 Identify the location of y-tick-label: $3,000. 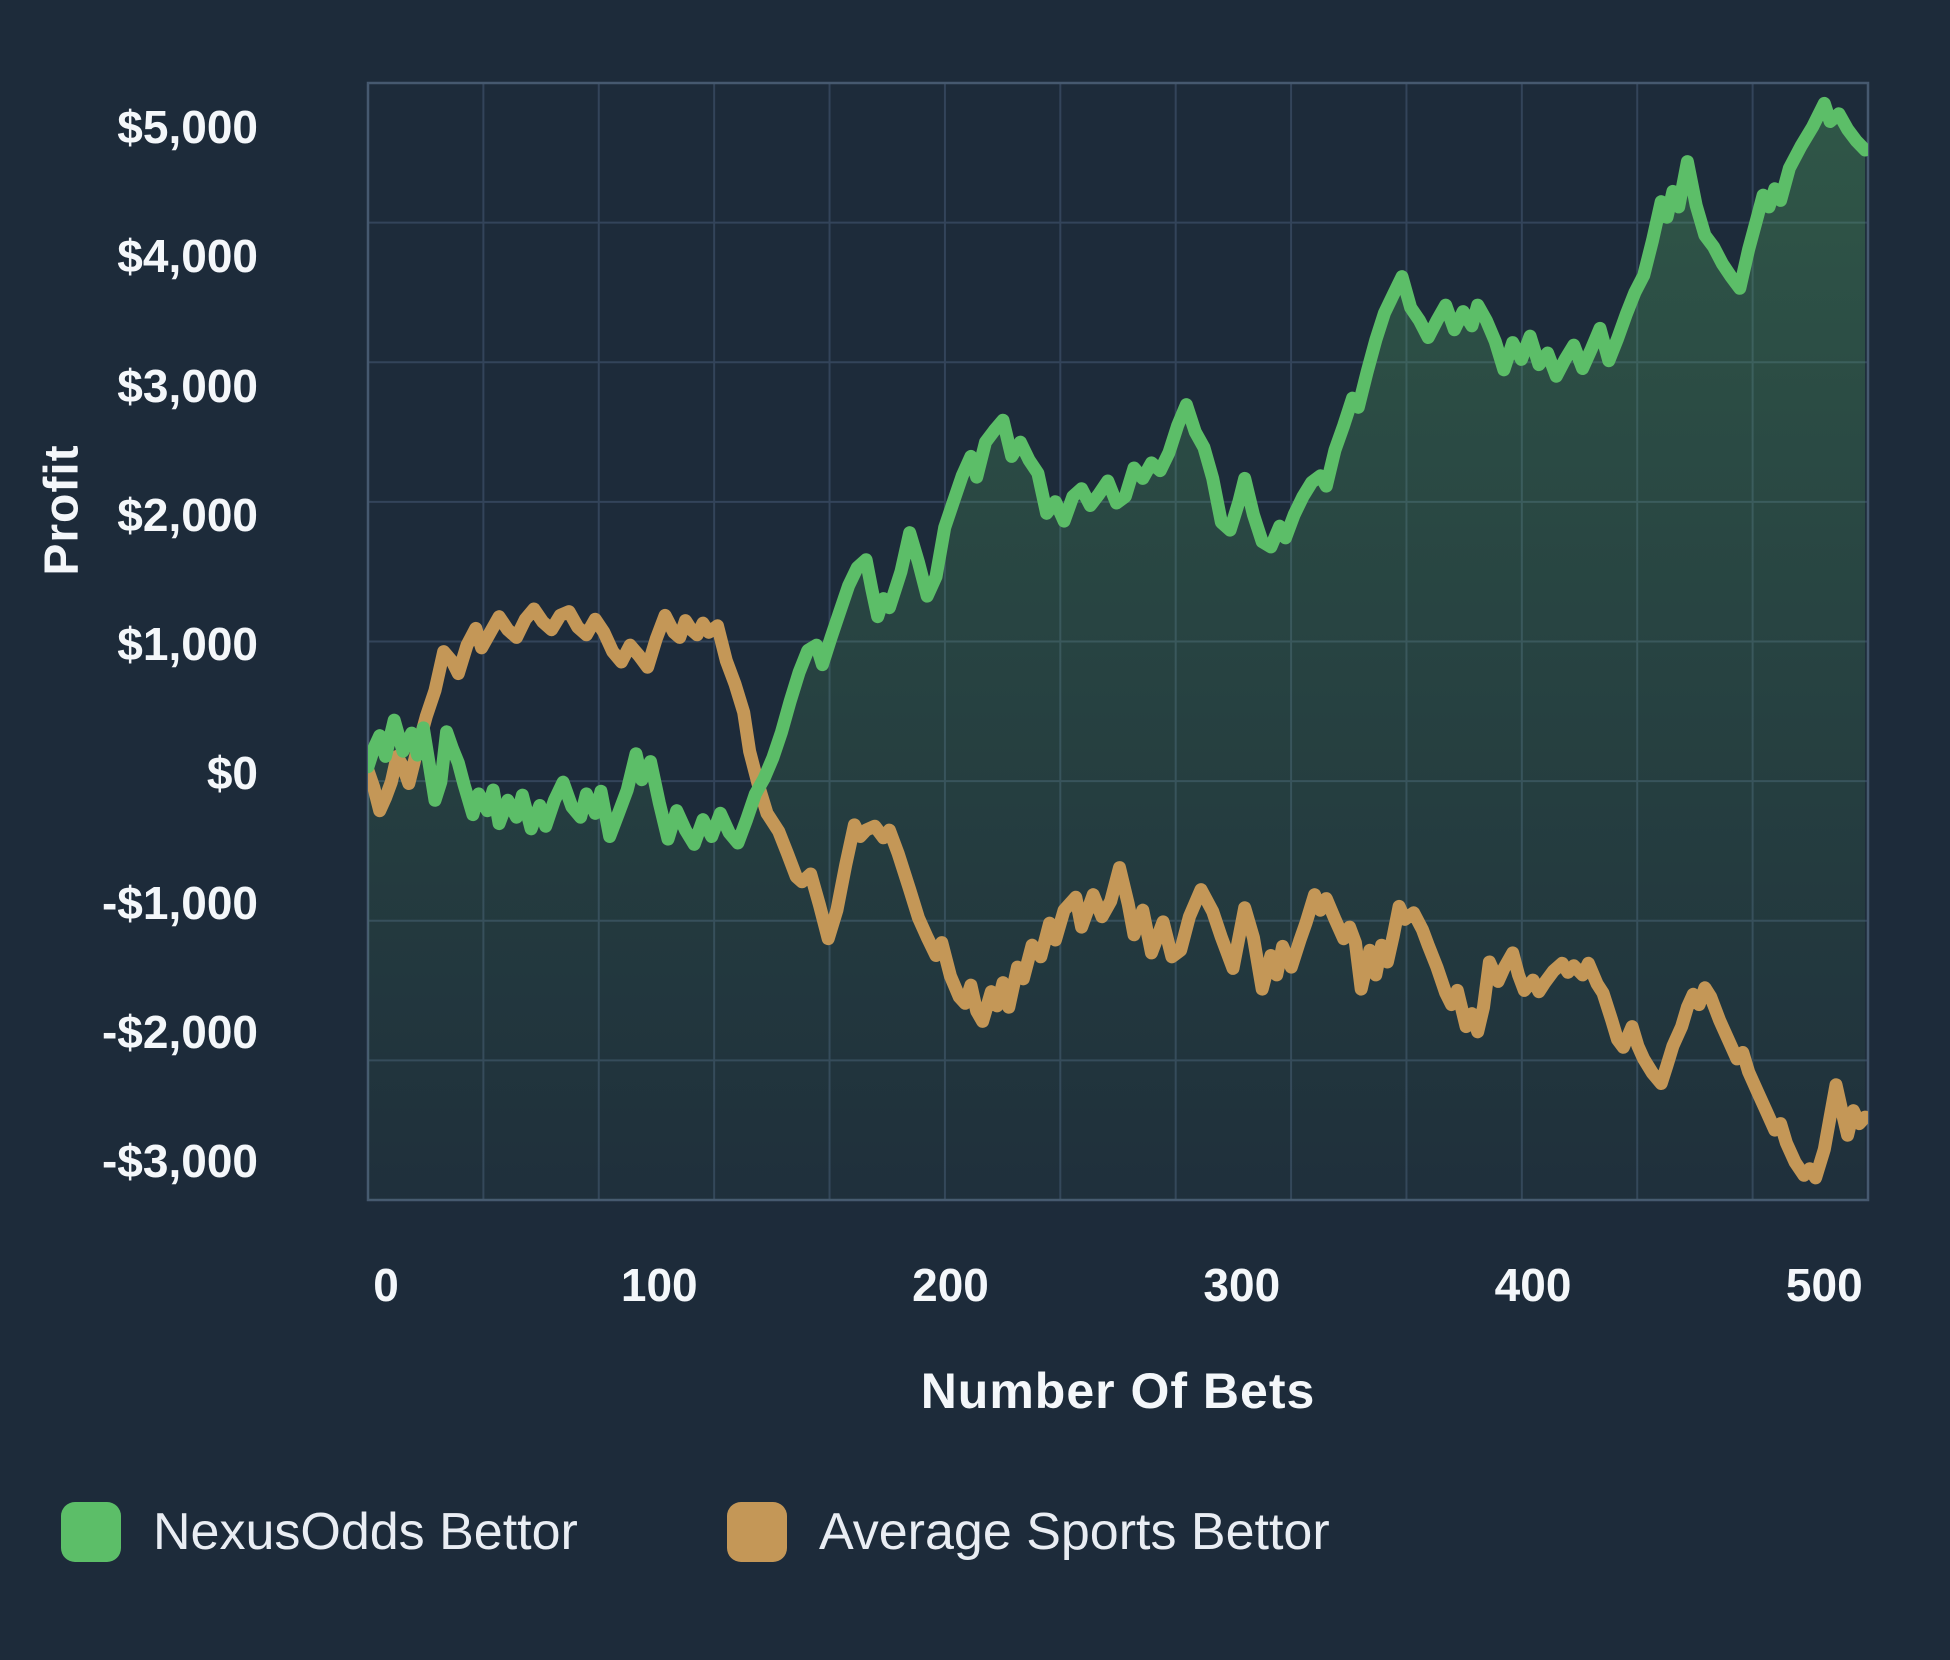
(187, 385).